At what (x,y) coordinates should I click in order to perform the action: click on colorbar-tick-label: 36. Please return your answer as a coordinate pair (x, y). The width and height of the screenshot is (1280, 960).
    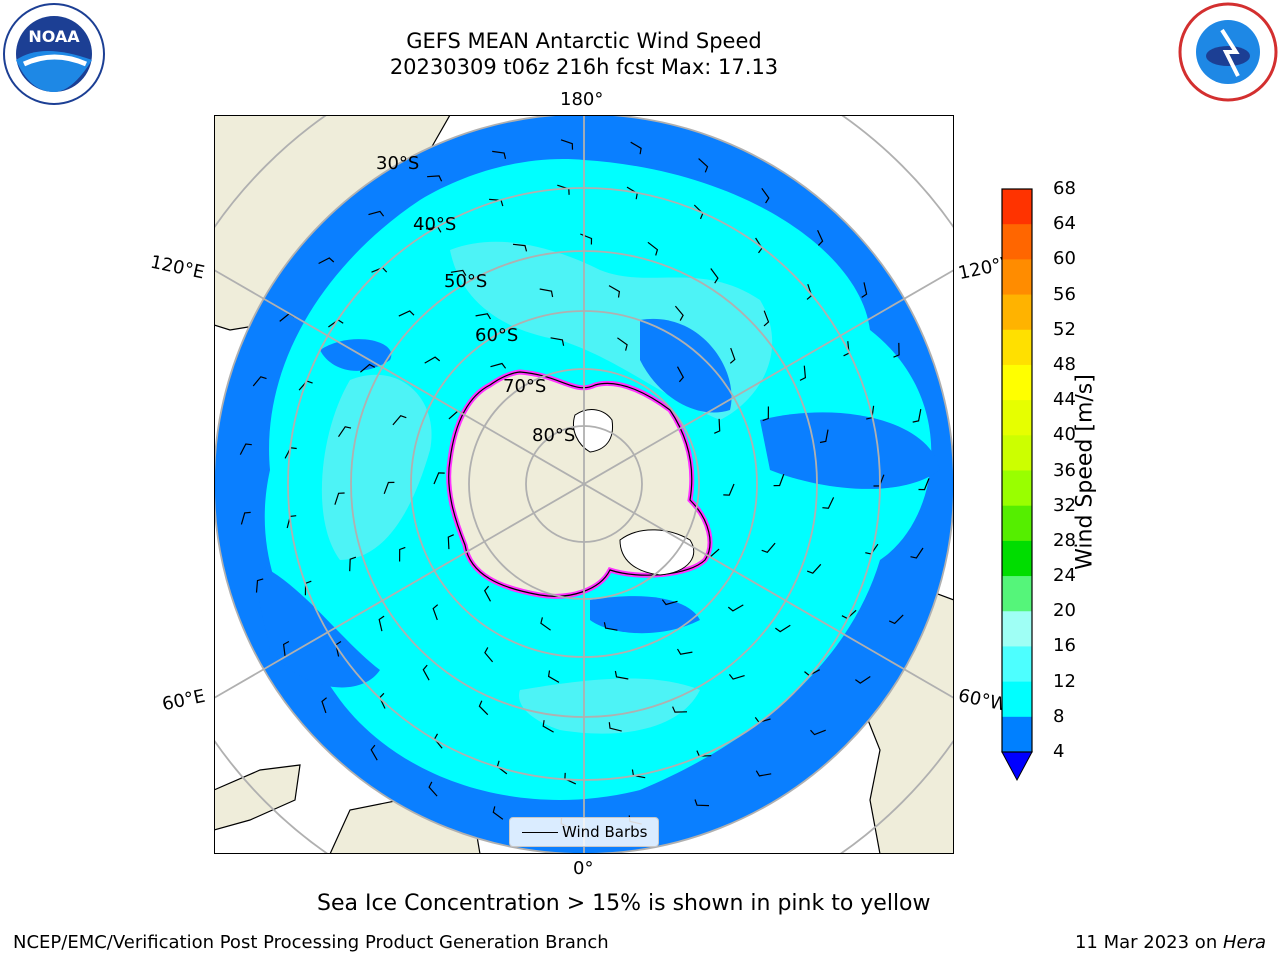
    Looking at the image, I should click on (1064, 470).